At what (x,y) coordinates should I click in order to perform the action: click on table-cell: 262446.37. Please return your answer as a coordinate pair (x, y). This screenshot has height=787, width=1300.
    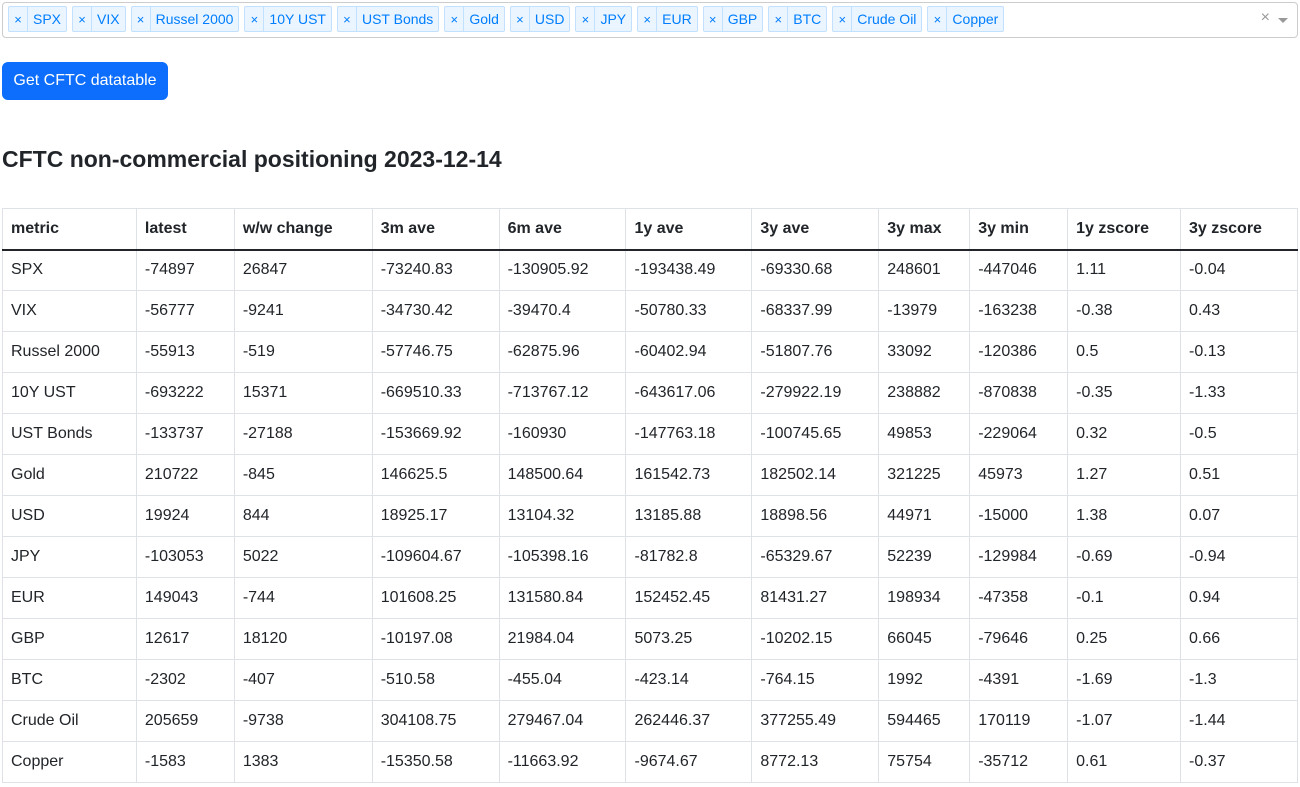
    Looking at the image, I should click on (689, 721).